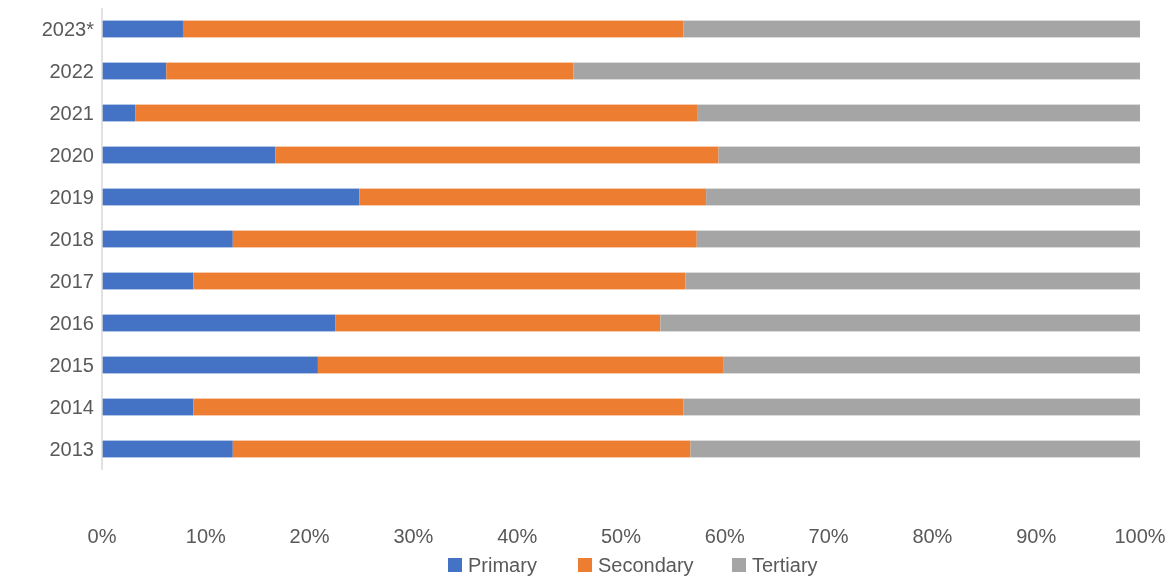 This screenshot has width=1175, height=578. Describe the element at coordinates (517, 536) in the screenshot. I see `x-tick-label: 40%` at that location.